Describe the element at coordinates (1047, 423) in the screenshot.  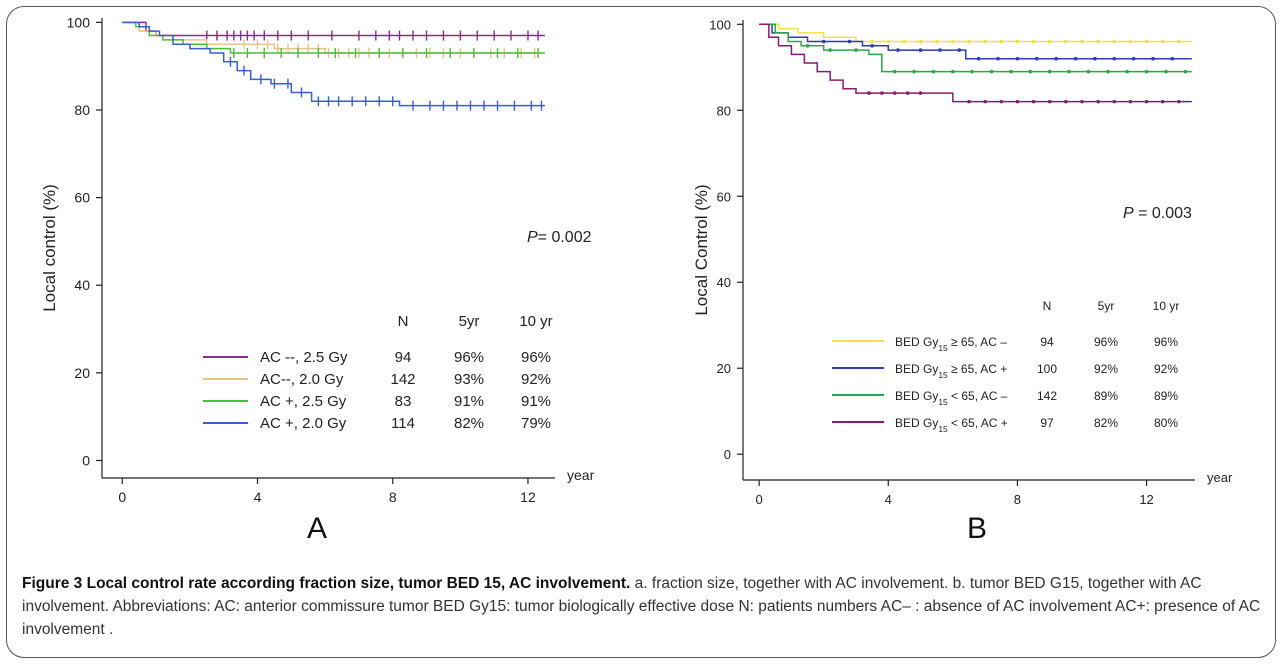
I see `legend-n-3: 97` at that location.